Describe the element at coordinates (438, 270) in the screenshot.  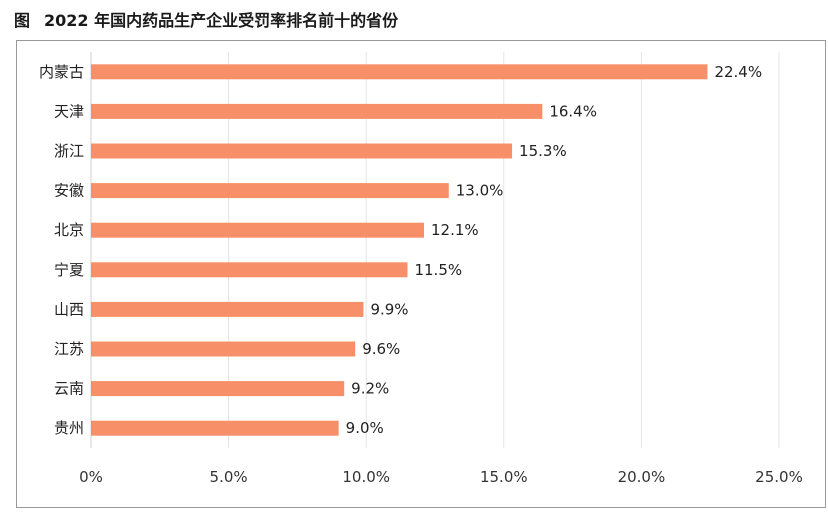
I see `value-label: 11.5%` at that location.